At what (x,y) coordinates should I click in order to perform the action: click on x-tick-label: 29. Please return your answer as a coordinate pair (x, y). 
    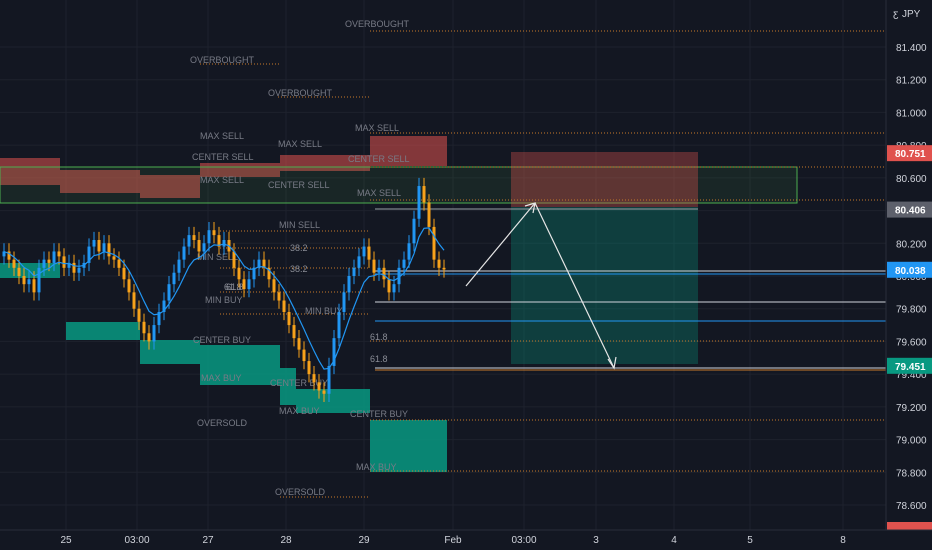
    Looking at the image, I should click on (364, 540).